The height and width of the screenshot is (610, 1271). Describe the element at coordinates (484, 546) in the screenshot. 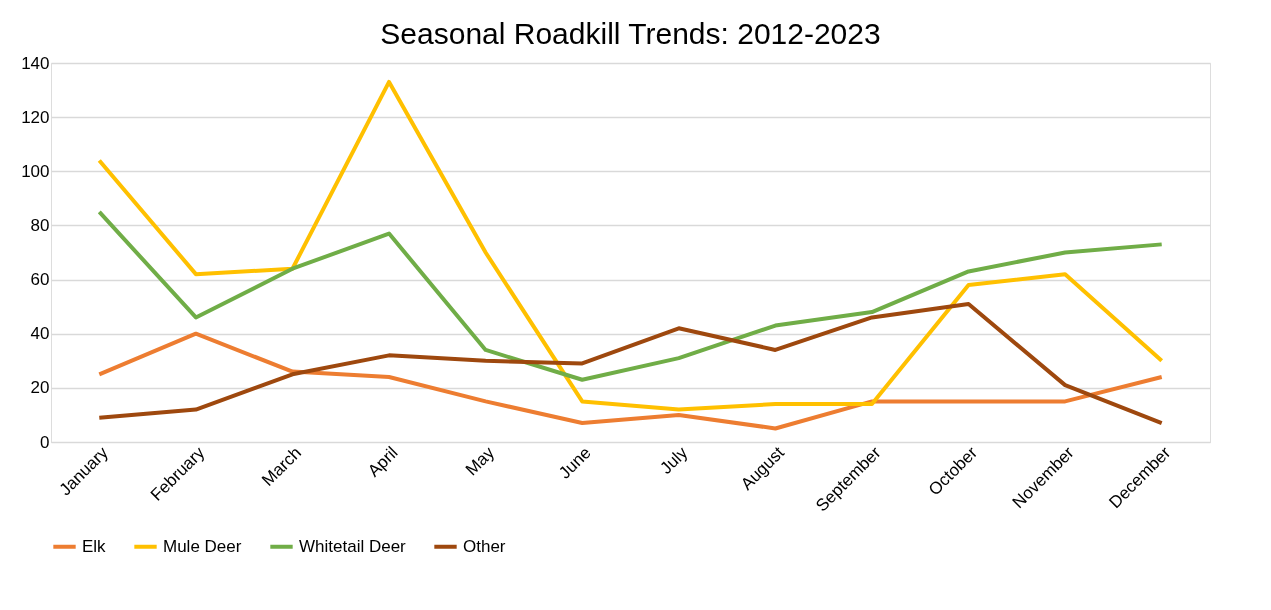

I see `legend-label: Other` at that location.